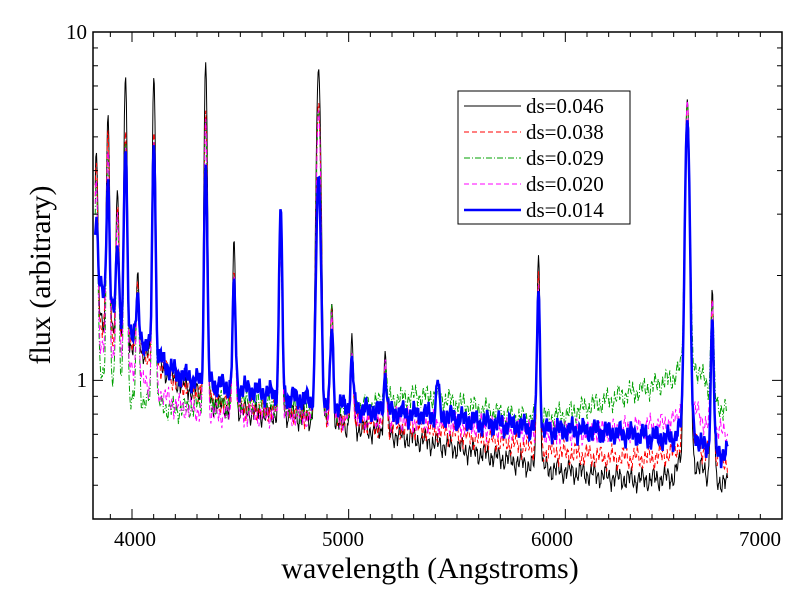 The width and height of the screenshot is (792, 612). What do you see at coordinates (343, 539) in the screenshot?
I see `x-tick-label: 5000` at bounding box center [343, 539].